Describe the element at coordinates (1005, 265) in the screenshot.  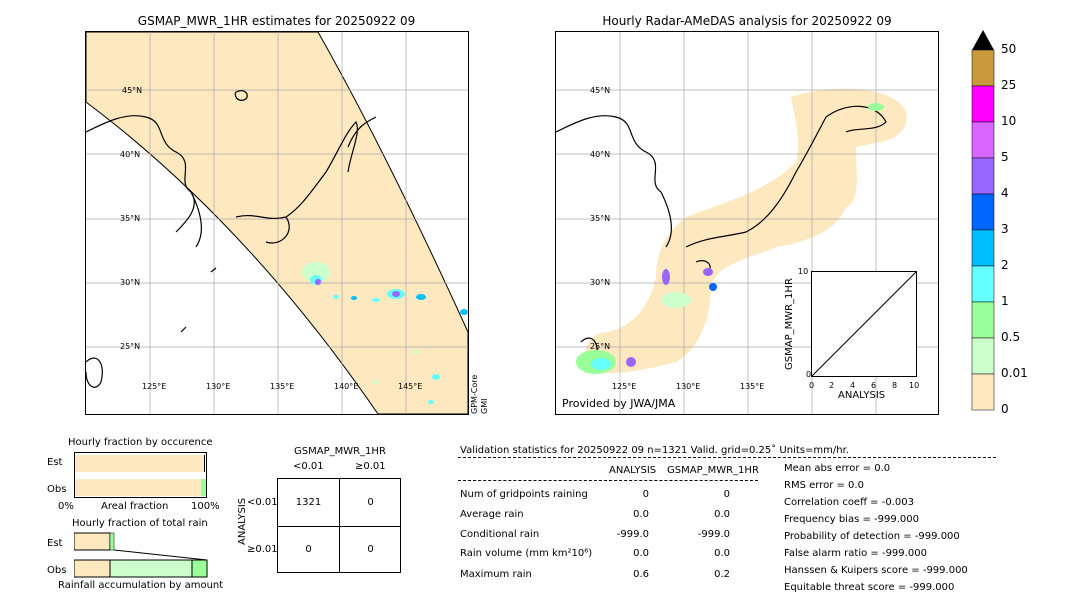
I see `colorbar-label: 2` at that location.